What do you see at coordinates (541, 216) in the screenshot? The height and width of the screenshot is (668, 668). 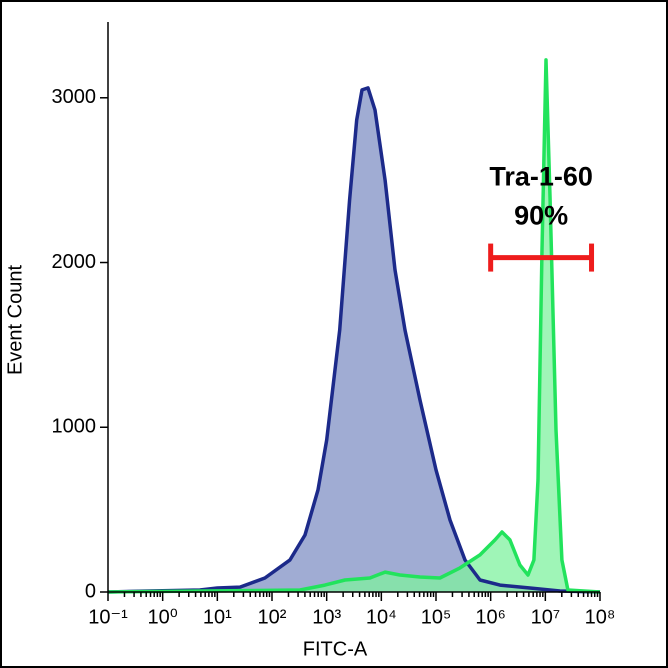 I see `gate-percent: 90%` at bounding box center [541, 216].